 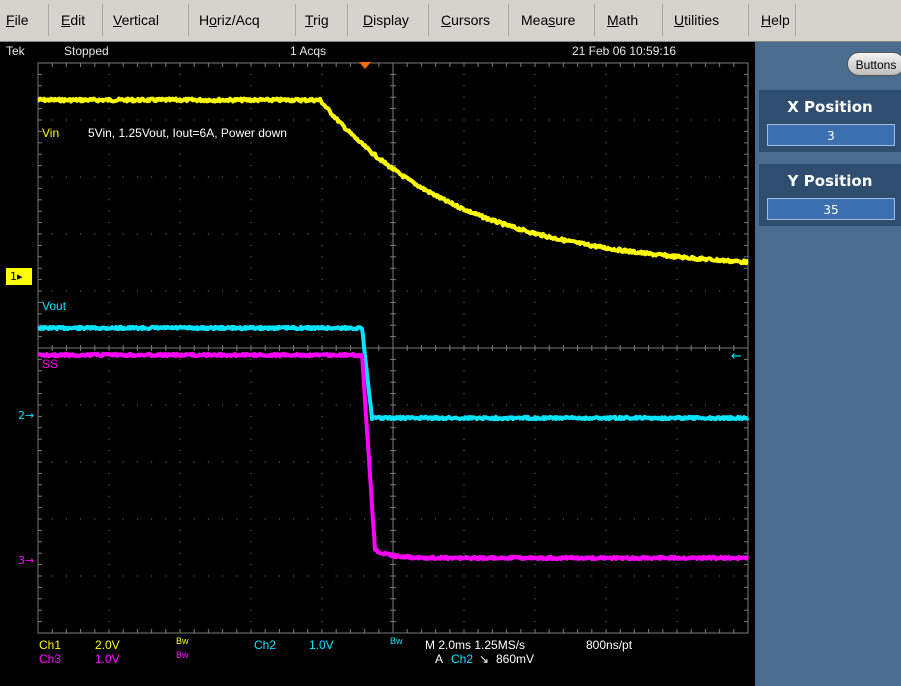 What do you see at coordinates (696, 20) in the screenshot?
I see `menu-item-utilities: Utilities` at bounding box center [696, 20].